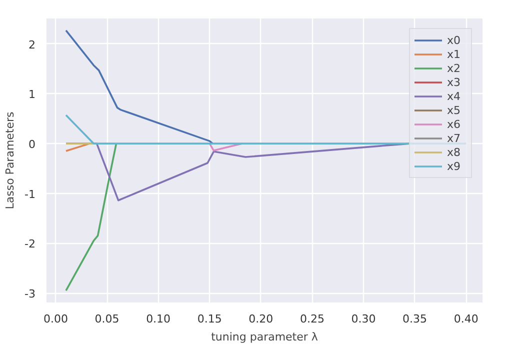 The height and width of the screenshot is (346, 522). What do you see at coordinates (30, 194) in the screenshot?
I see `y-tick-label: -1` at bounding box center [30, 194].